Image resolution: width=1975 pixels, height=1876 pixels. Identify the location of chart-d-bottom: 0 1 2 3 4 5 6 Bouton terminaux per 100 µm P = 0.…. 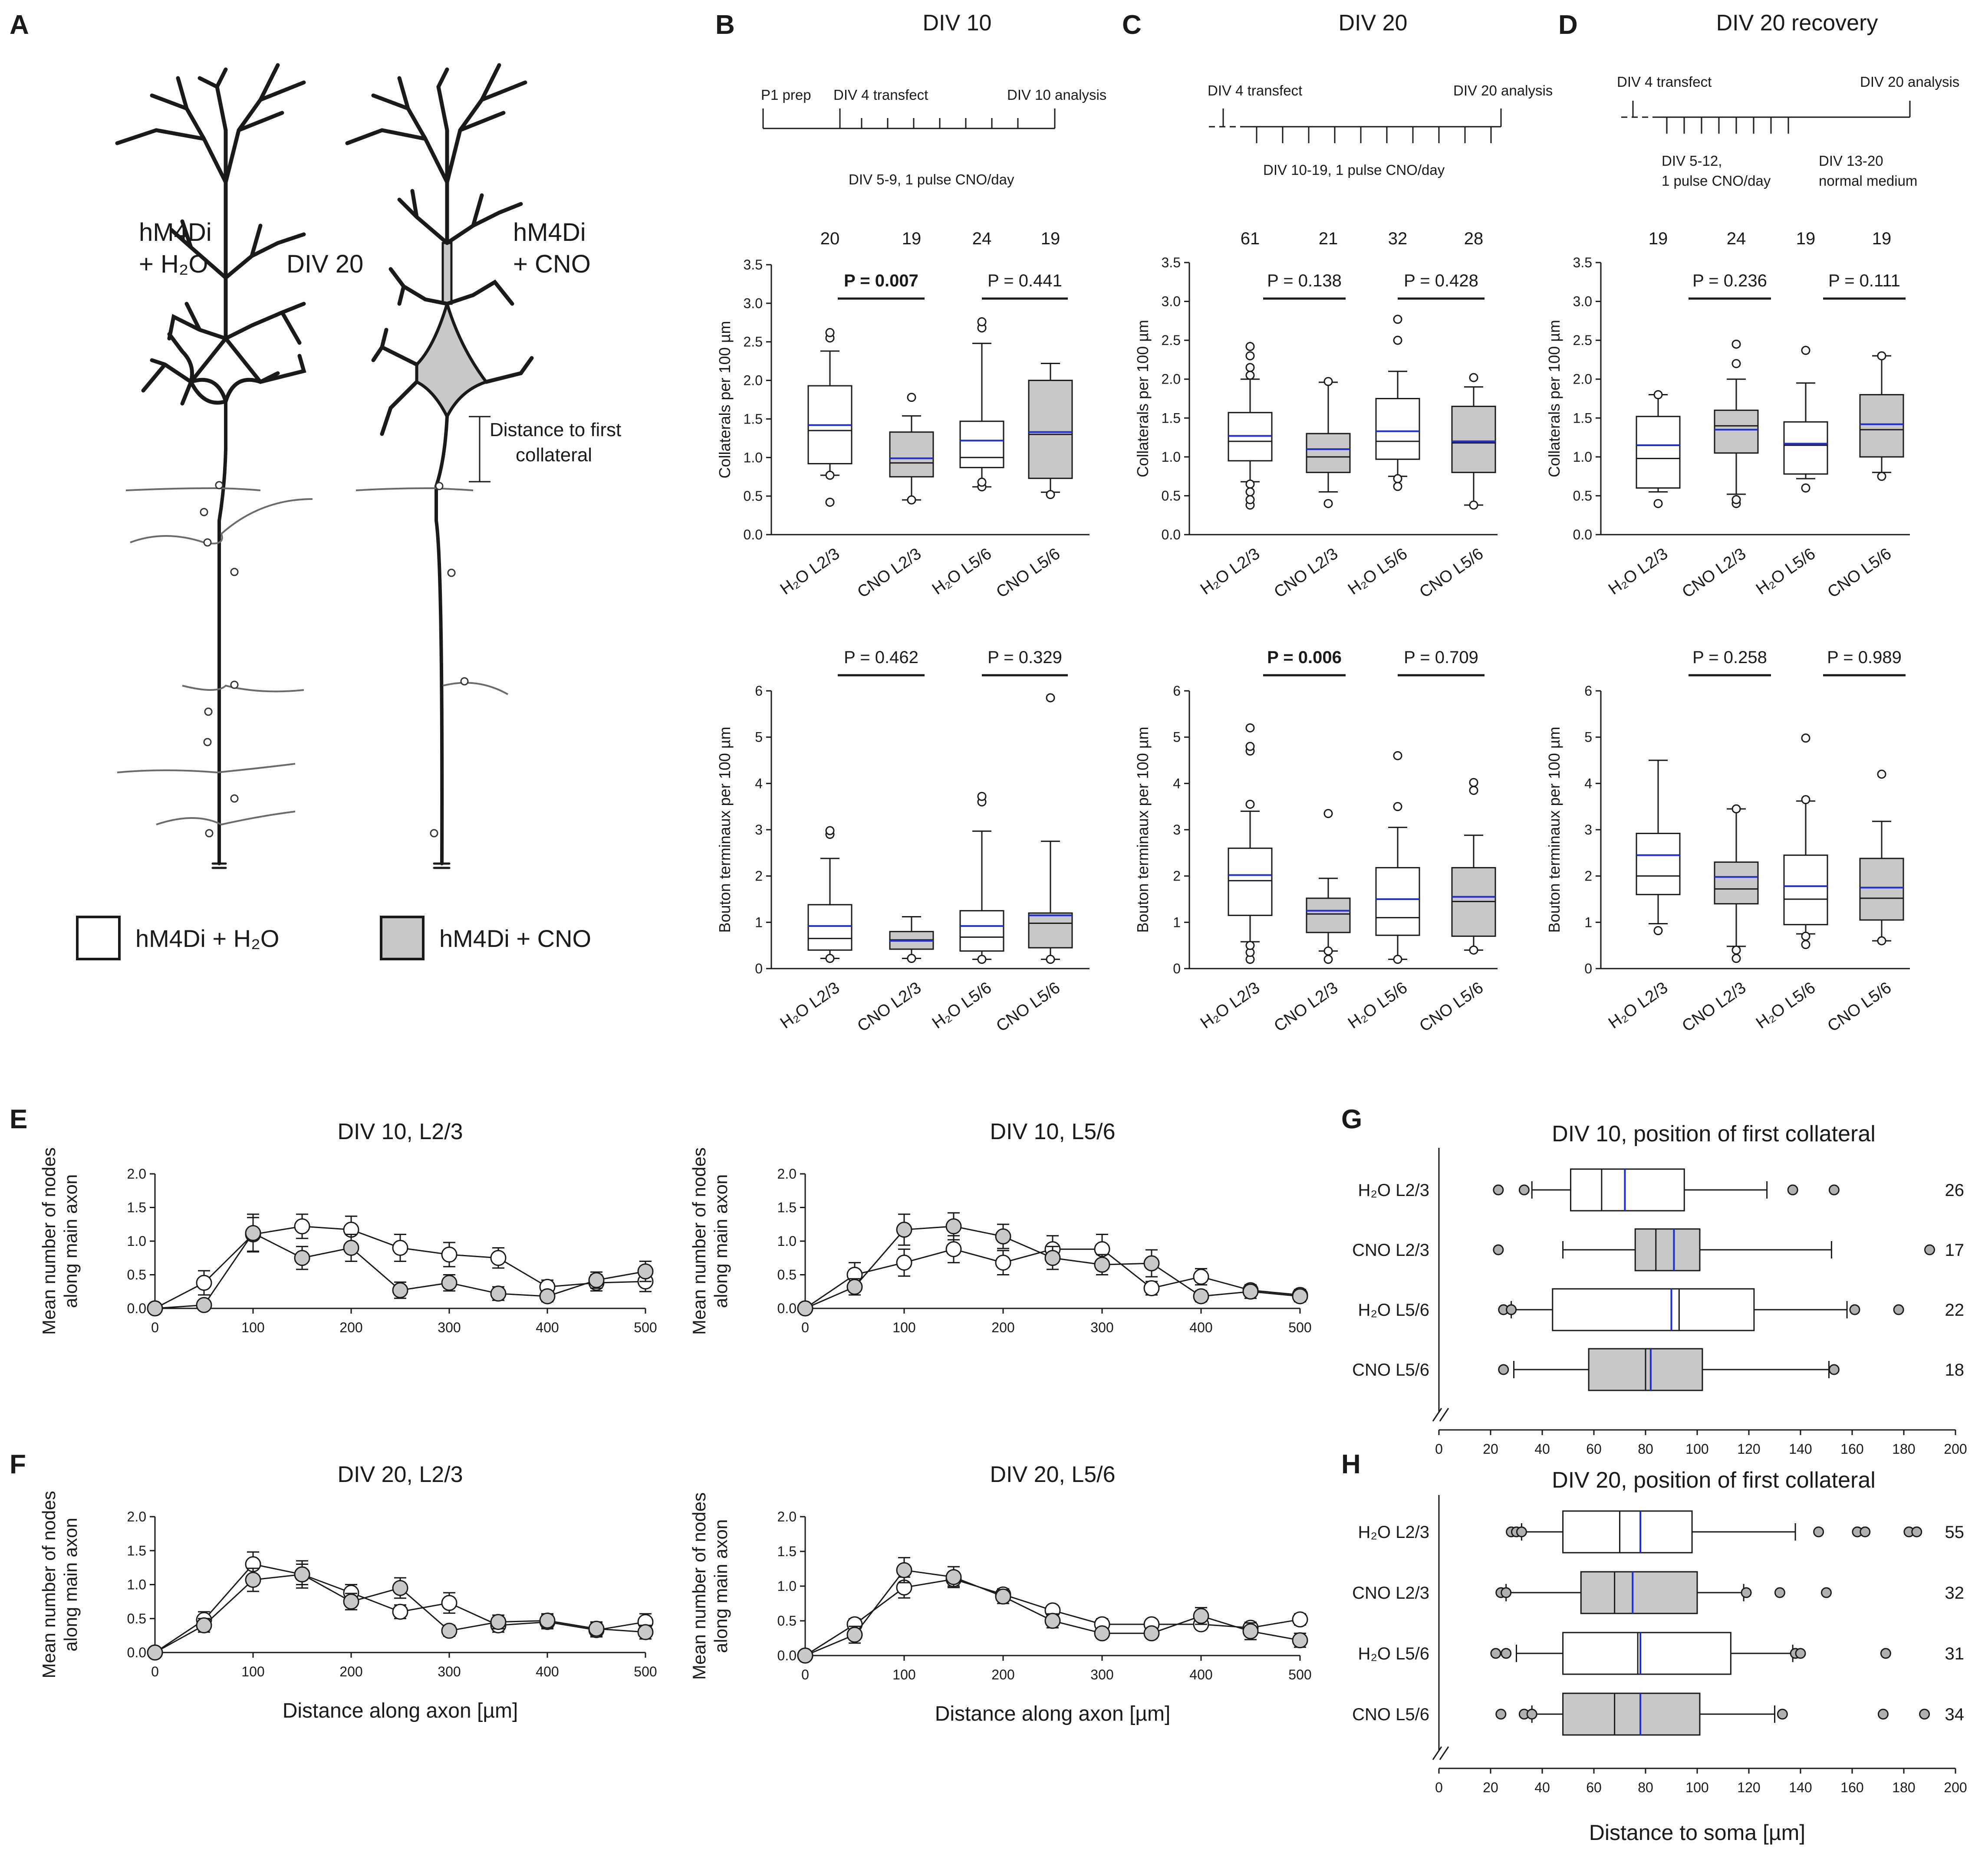
(1727, 842).